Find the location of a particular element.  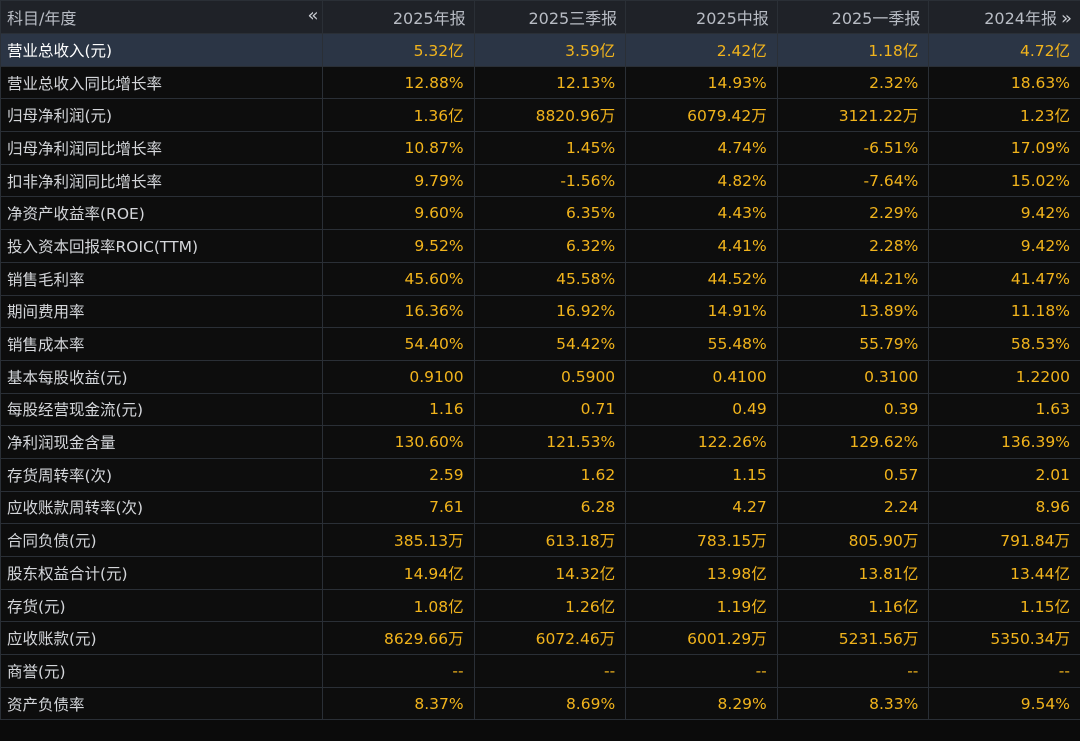

metric-value: 6001.29万 is located at coordinates (701, 638).